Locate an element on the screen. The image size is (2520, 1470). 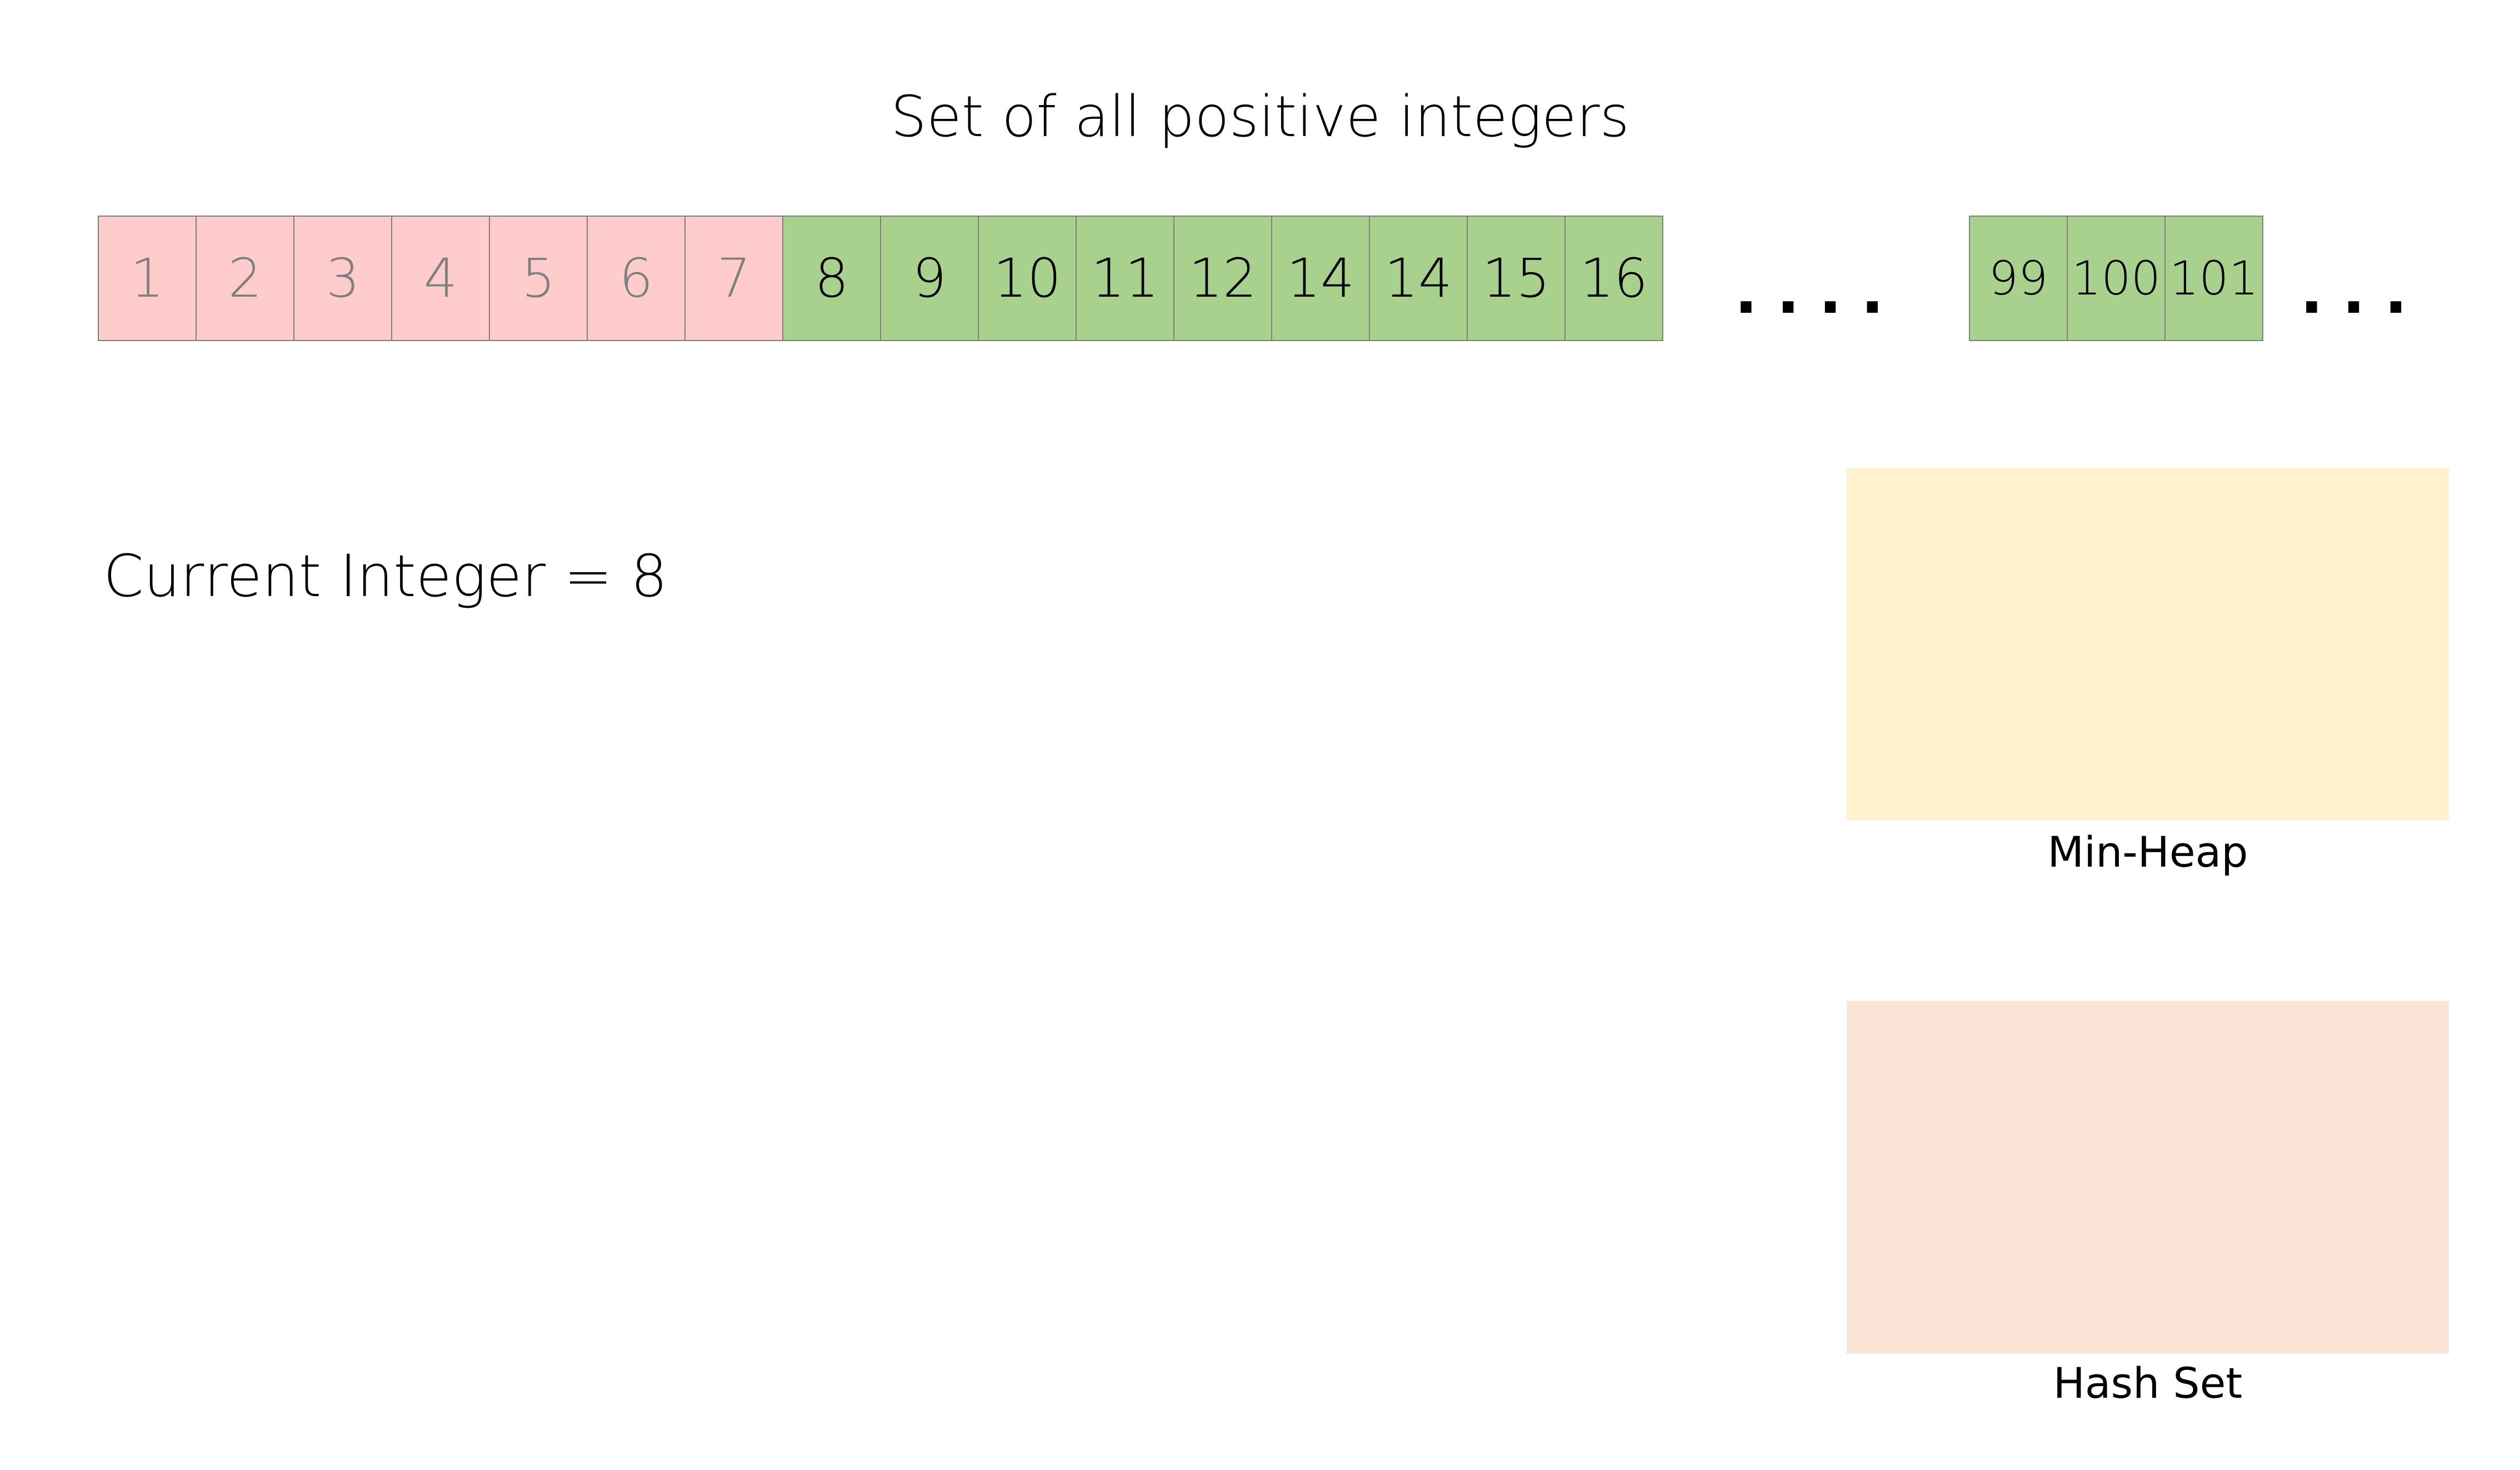
pending-integer-cell: 16 is located at coordinates (1614, 278).